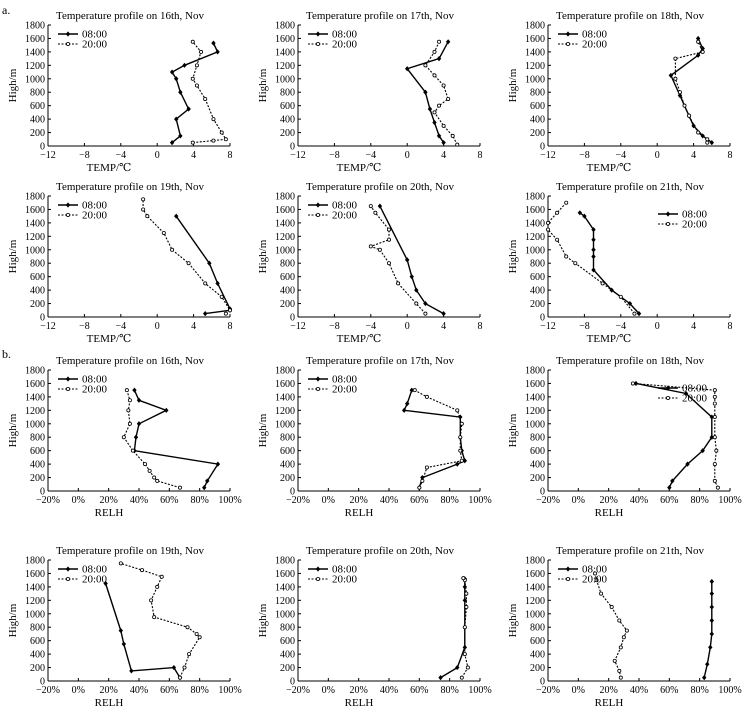 Image resolution: width=749 pixels, height=717 pixels. Describe the element at coordinates (298, 155) in the screenshot. I see `x-tick-label: −12` at that location.